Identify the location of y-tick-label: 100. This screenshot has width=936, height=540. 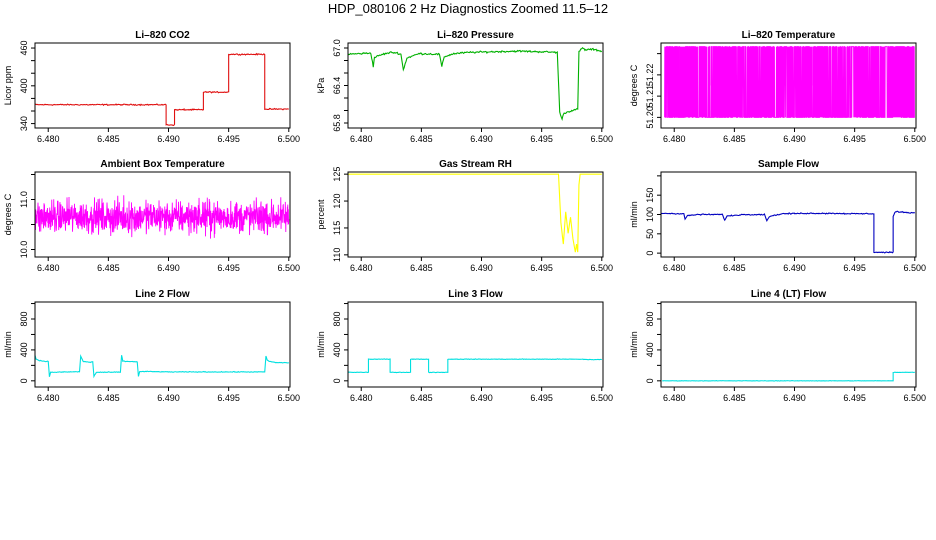
(650, 214).